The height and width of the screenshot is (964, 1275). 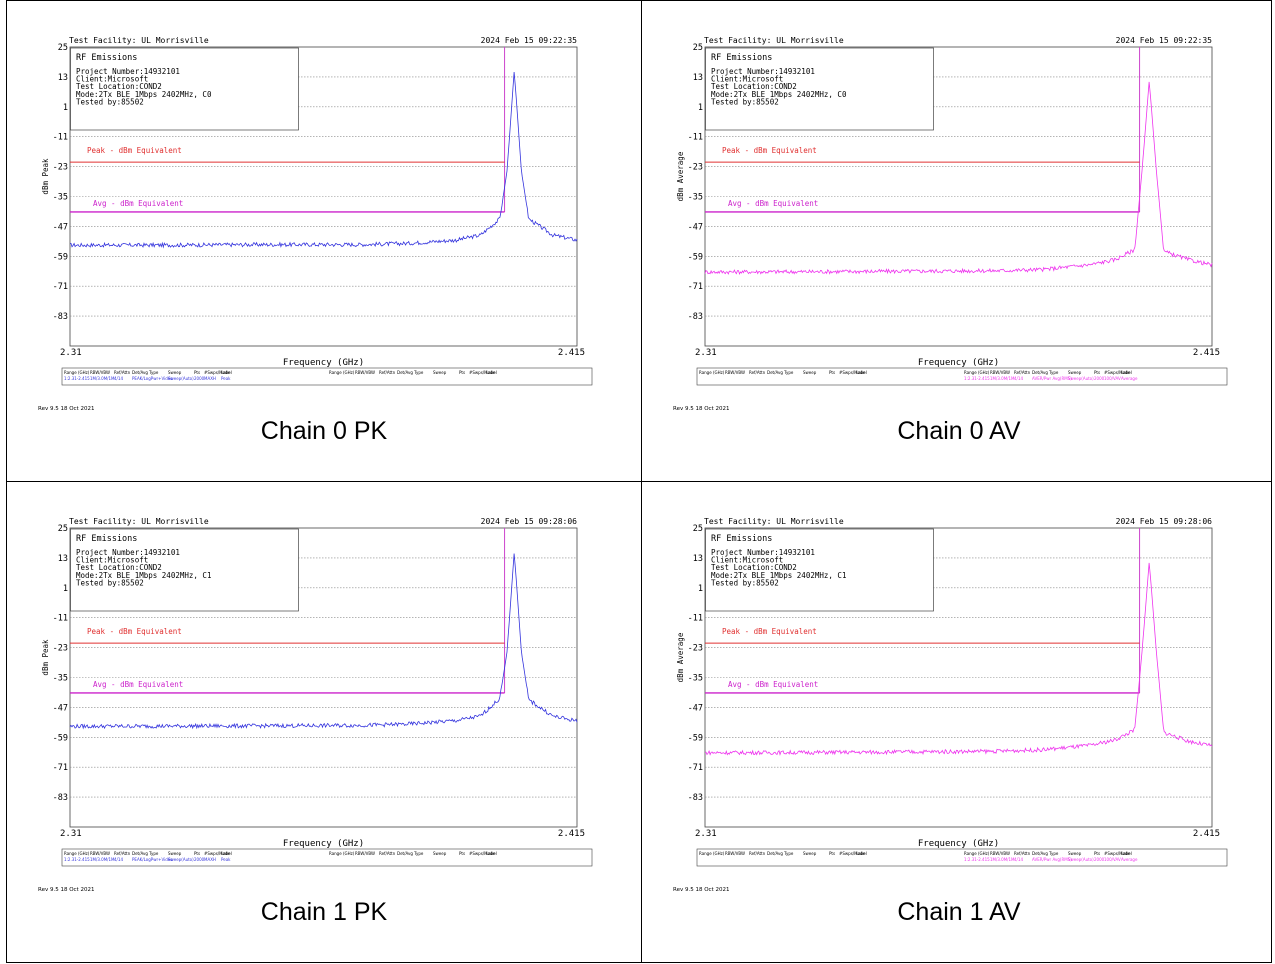 I want to click on legend-value-cell: 1M/3.0M/1M, so click(x=102, y=378).